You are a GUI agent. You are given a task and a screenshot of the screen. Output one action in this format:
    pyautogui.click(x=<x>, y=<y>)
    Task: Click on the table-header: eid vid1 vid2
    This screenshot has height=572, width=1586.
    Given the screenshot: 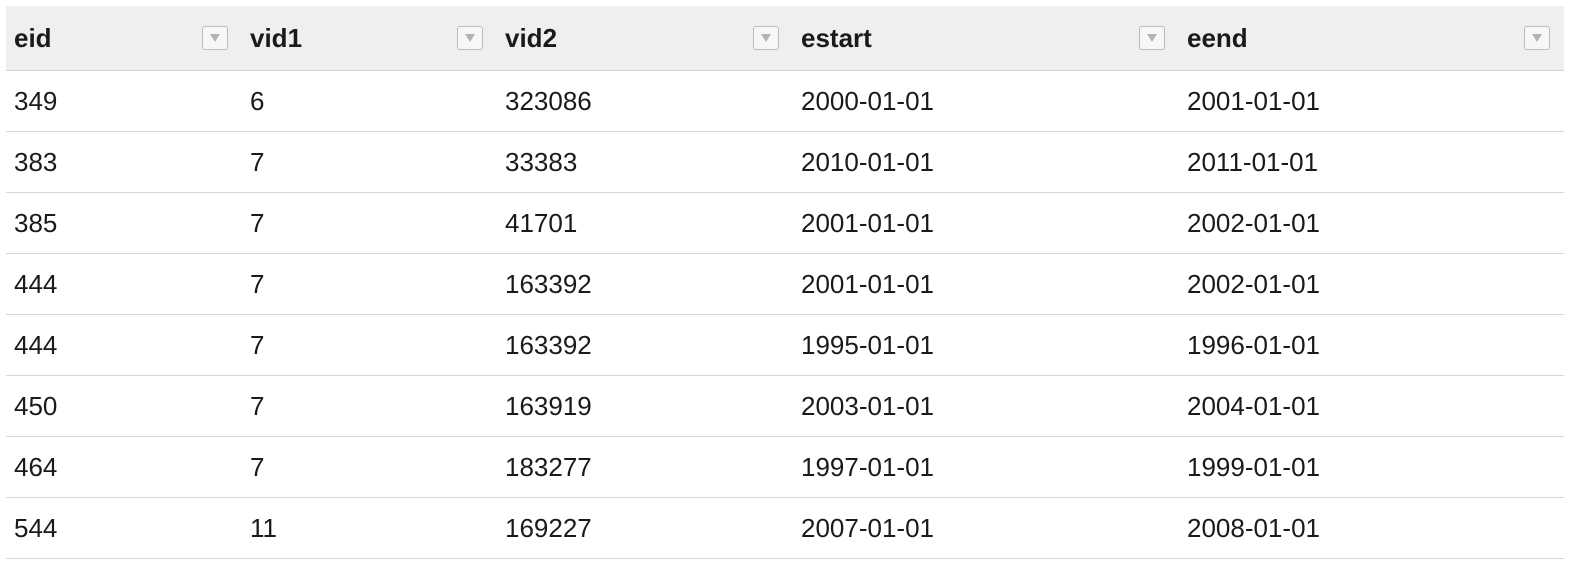 What is the action you would take?
    pyautogui.click(x=785, y=38)
    